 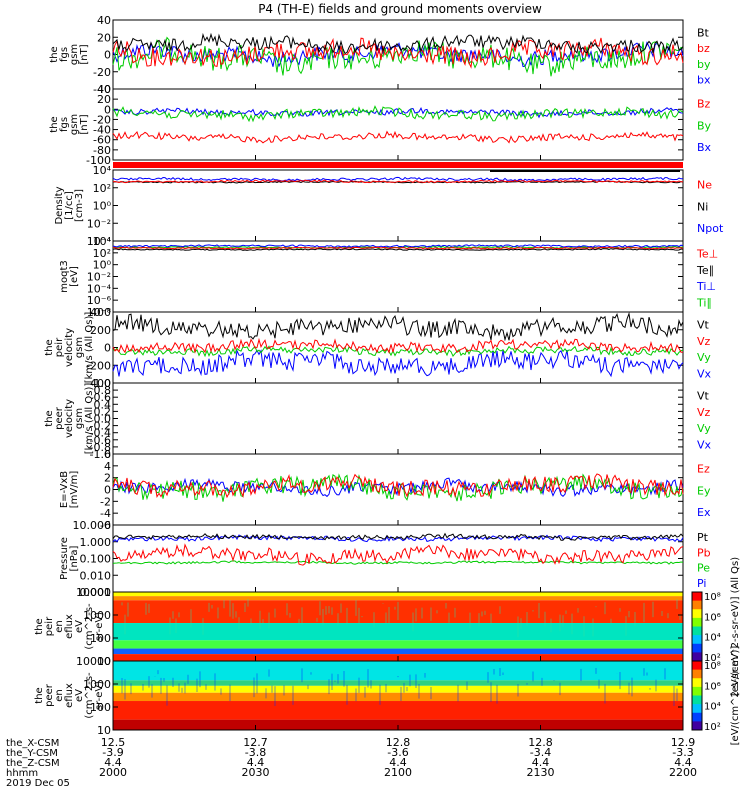 What do you see at coordinates (735, 626) in the screenshot?
I see `colorbar-label: [eV/(cm^2-s-sr-eV)] (All Qs)` at bounding box center [735, 626].